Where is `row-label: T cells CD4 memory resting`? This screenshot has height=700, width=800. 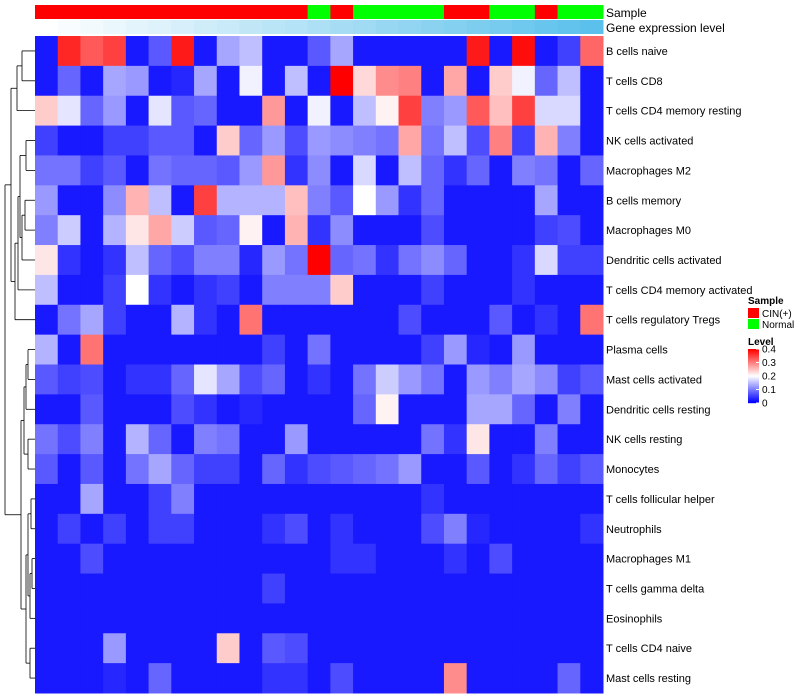
row-label: T cells CD4 memory resting is located at coordinates (674, 112).